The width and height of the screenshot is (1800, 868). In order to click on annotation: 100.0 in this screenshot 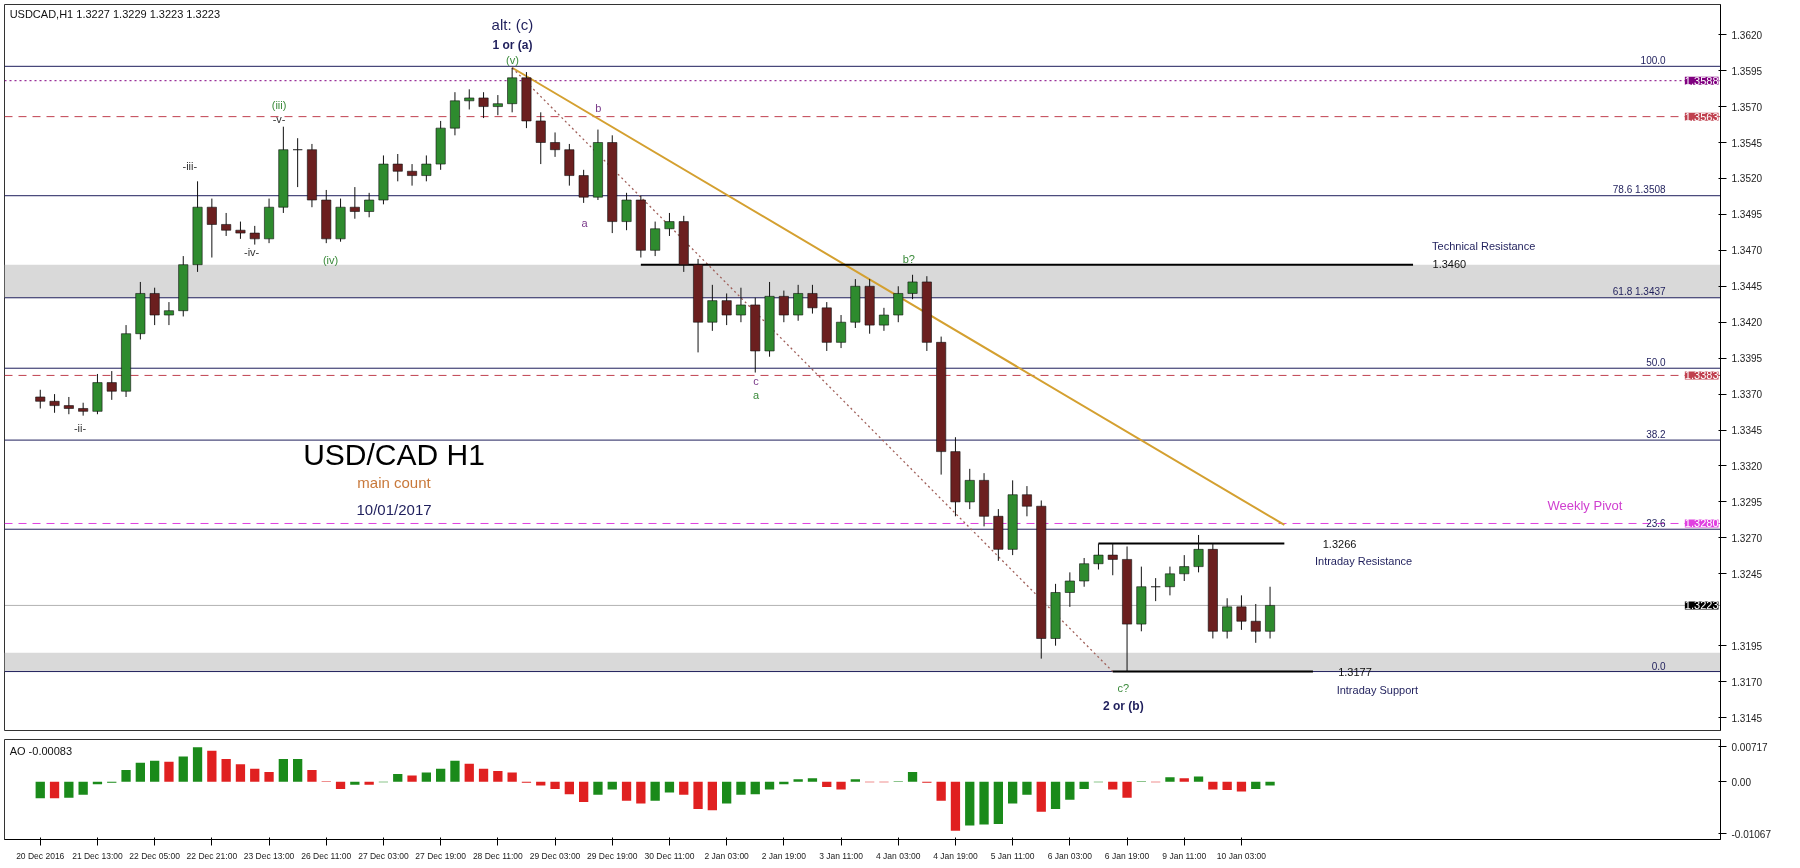, I will do `click(1653, 61)`.